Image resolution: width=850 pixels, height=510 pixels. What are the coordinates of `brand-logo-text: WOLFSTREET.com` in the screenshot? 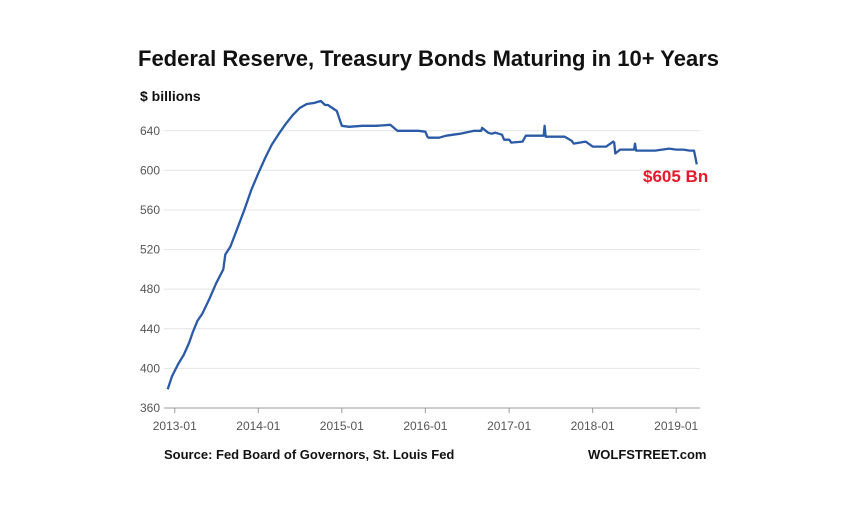 It's located at (647, 454).